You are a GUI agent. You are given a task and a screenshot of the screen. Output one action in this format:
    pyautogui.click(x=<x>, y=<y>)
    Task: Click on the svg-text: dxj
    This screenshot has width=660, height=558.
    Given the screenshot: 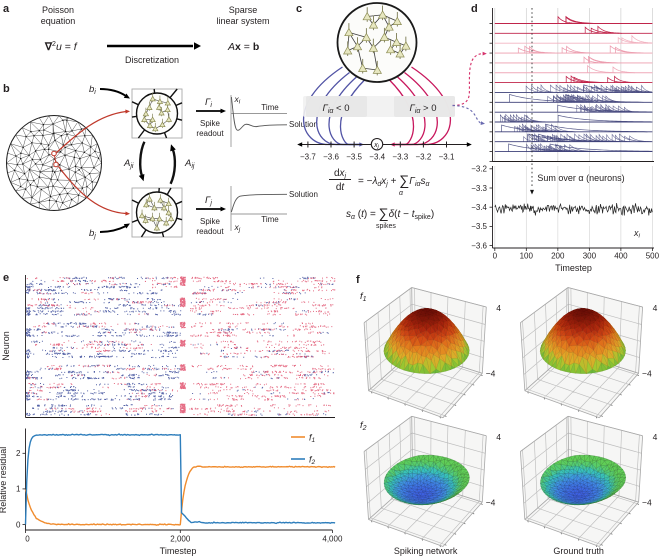 What is the action you would take?
    pyautogui.click(x=340, y=174)
    